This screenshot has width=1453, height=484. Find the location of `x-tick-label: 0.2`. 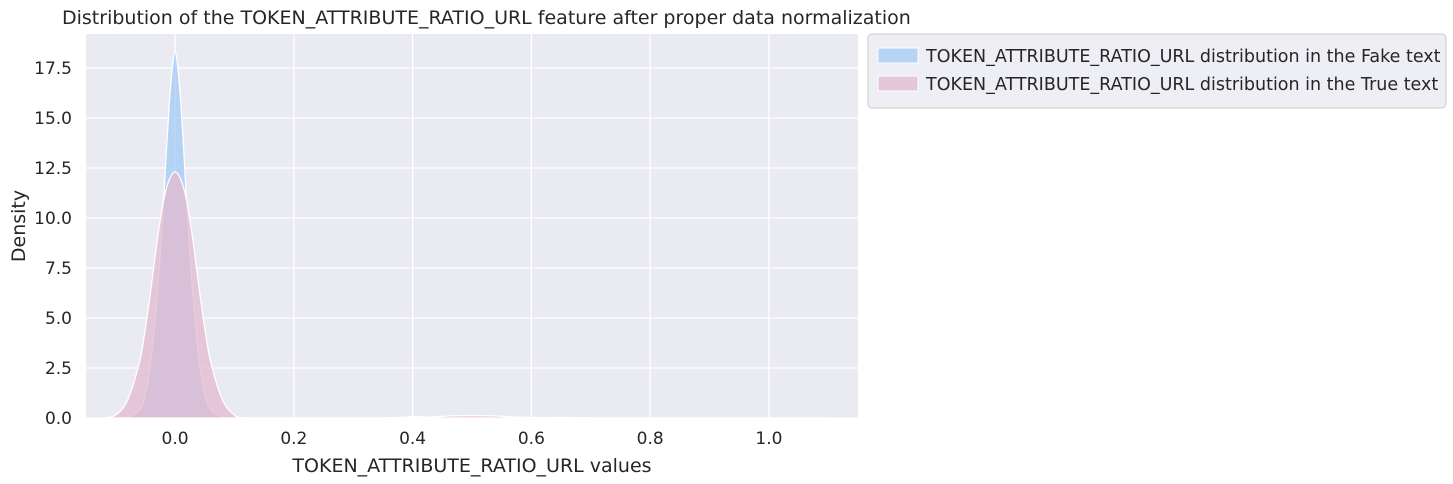

x-tick-label: 0.2 is located at coordinates (293, 439).